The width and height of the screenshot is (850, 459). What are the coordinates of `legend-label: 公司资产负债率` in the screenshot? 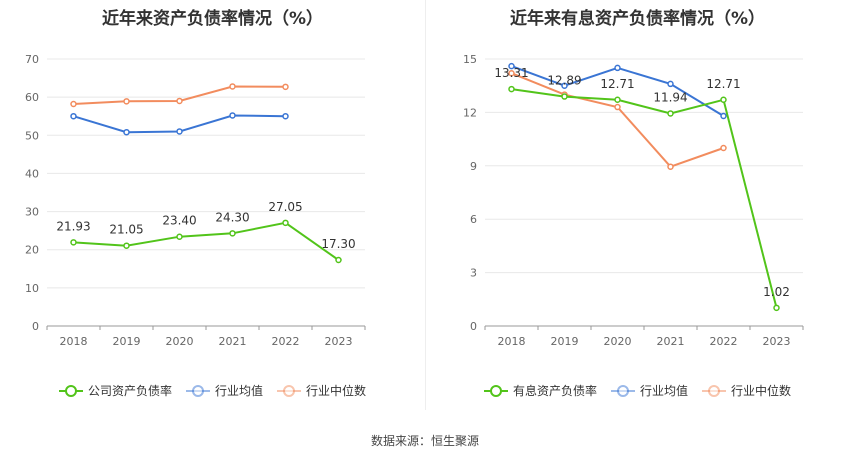 It's located at (129, 391).